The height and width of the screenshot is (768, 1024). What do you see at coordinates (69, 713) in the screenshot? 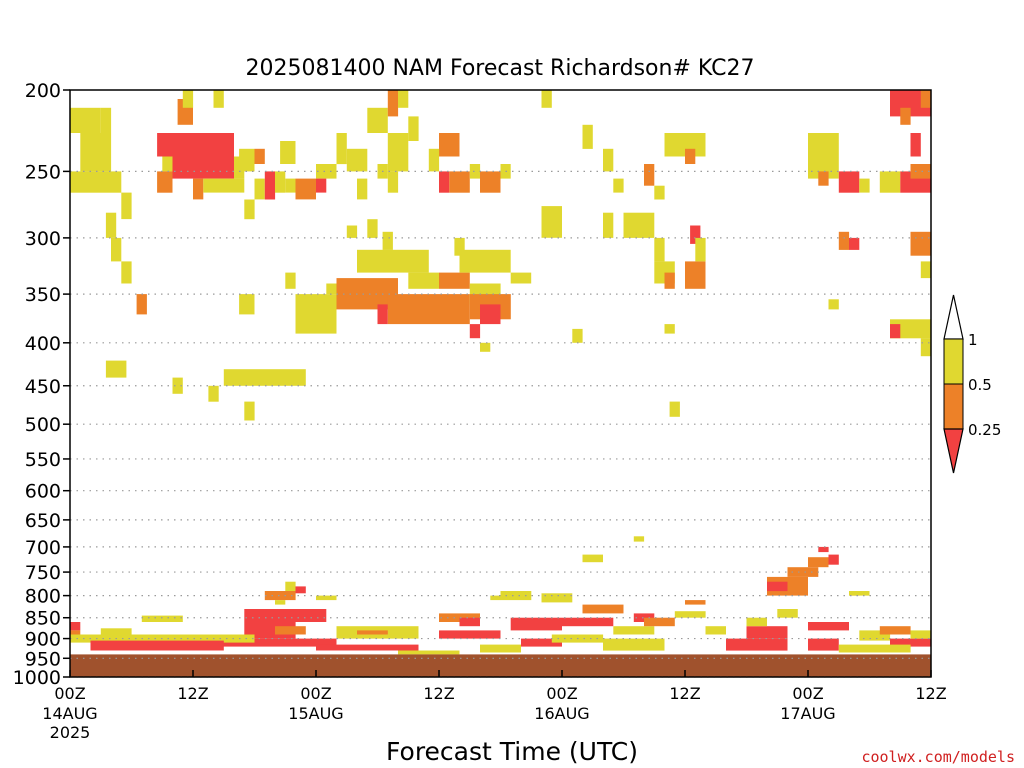
I see `x-tick-date: 14AUG` at bounding box center [69, 713].